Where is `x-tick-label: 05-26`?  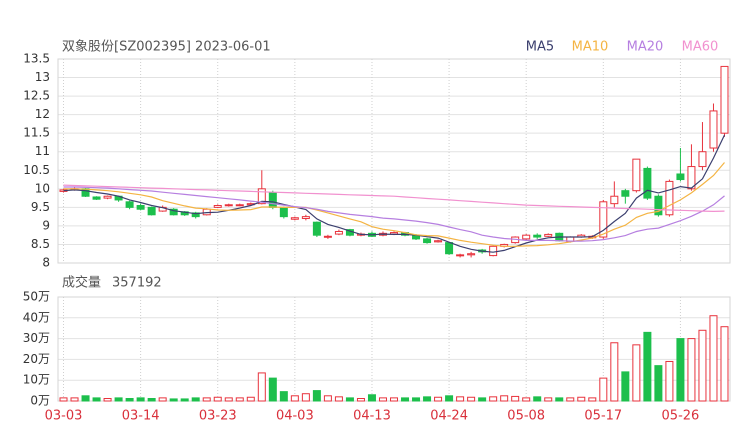
x-tick-label: 05-26 is located at coordinates (681, 416).